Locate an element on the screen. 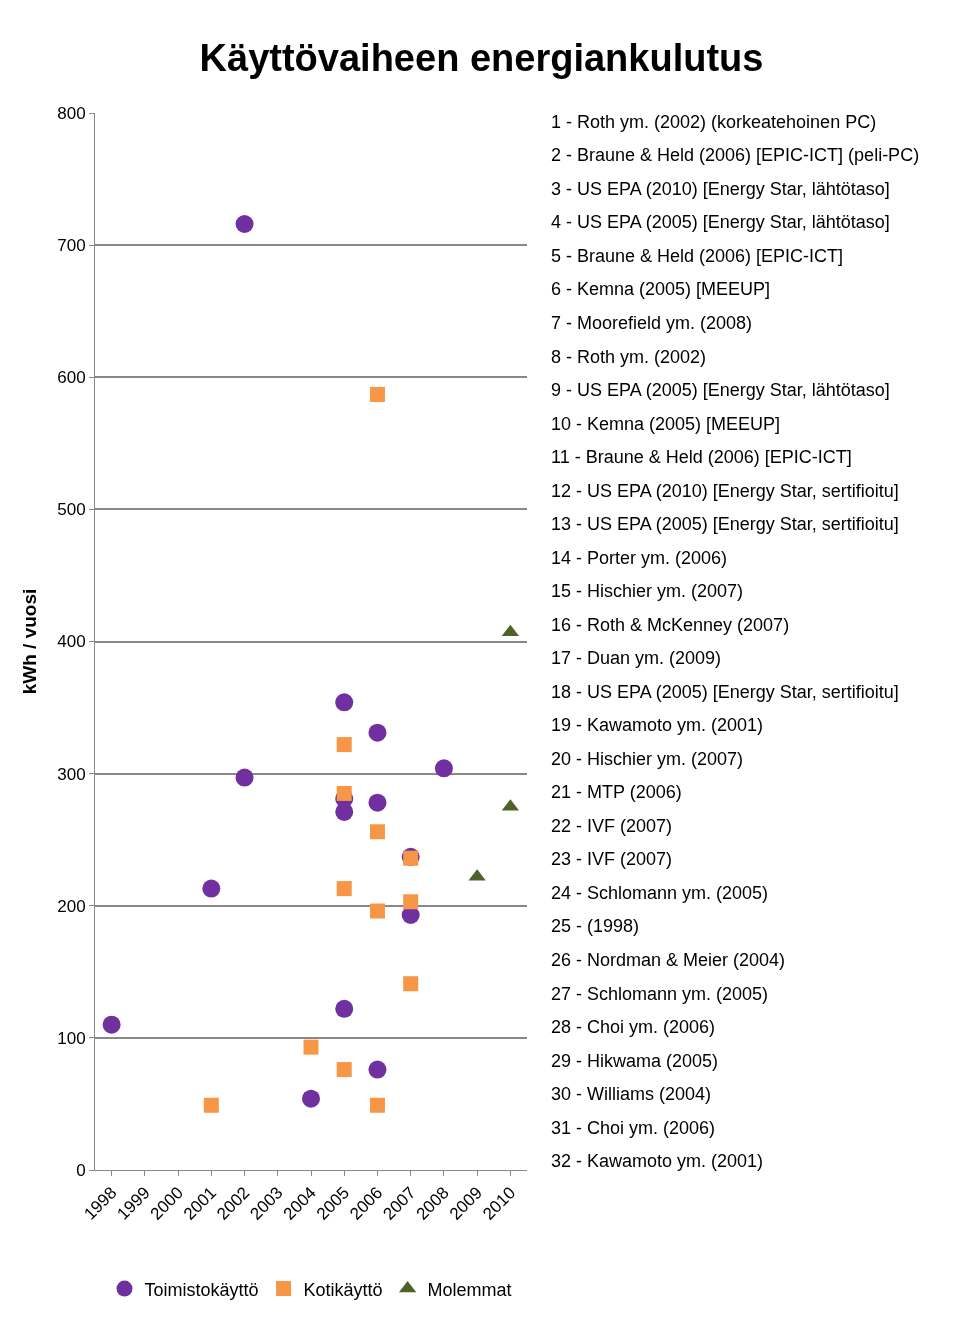 The height and width of the screenshot is (1319, 963). text: 25 - (1998) is located at coordinates (595, 926).